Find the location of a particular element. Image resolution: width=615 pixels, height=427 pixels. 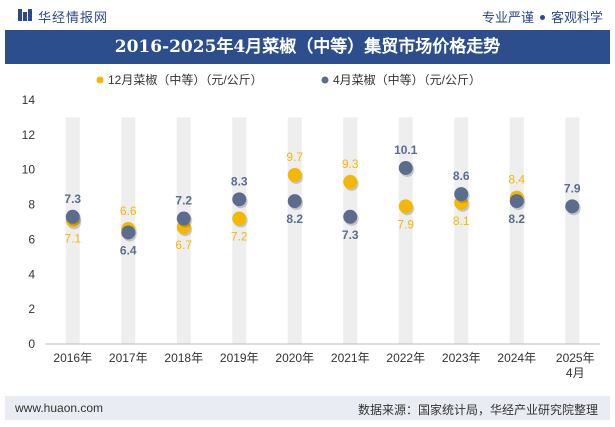

data-label: 9.7 is located at coordinates (294, 157).